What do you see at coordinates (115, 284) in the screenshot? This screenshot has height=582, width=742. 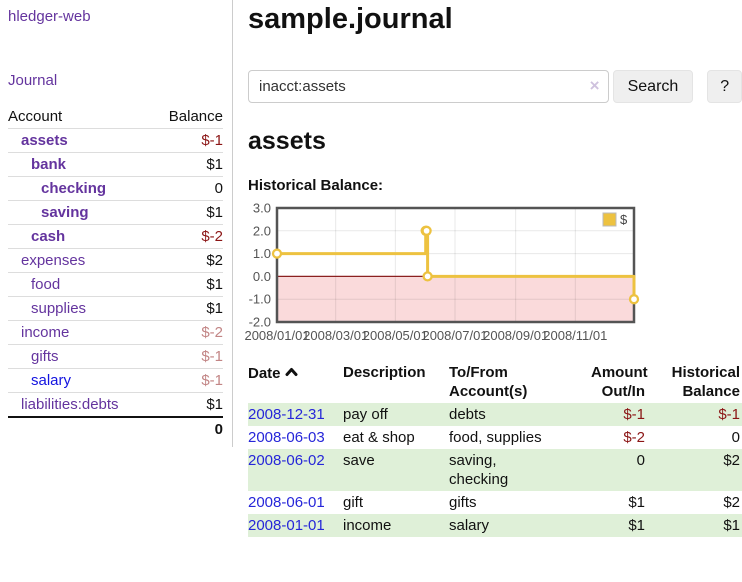 I see `account-row: food $1` at bounding box center [115, 284].